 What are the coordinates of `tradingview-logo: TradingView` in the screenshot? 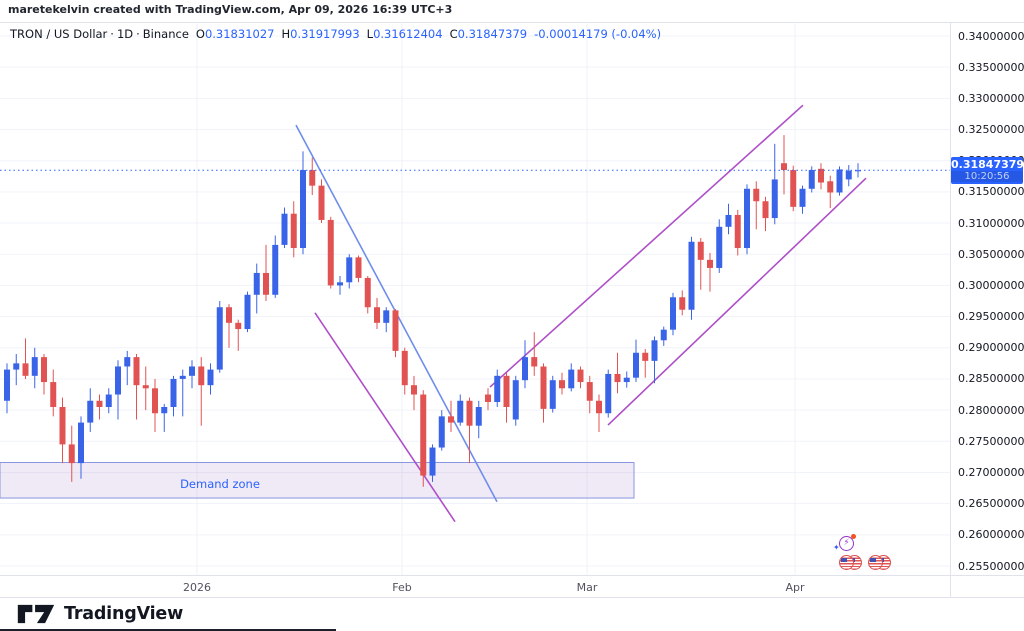 It's located at (99, 614).